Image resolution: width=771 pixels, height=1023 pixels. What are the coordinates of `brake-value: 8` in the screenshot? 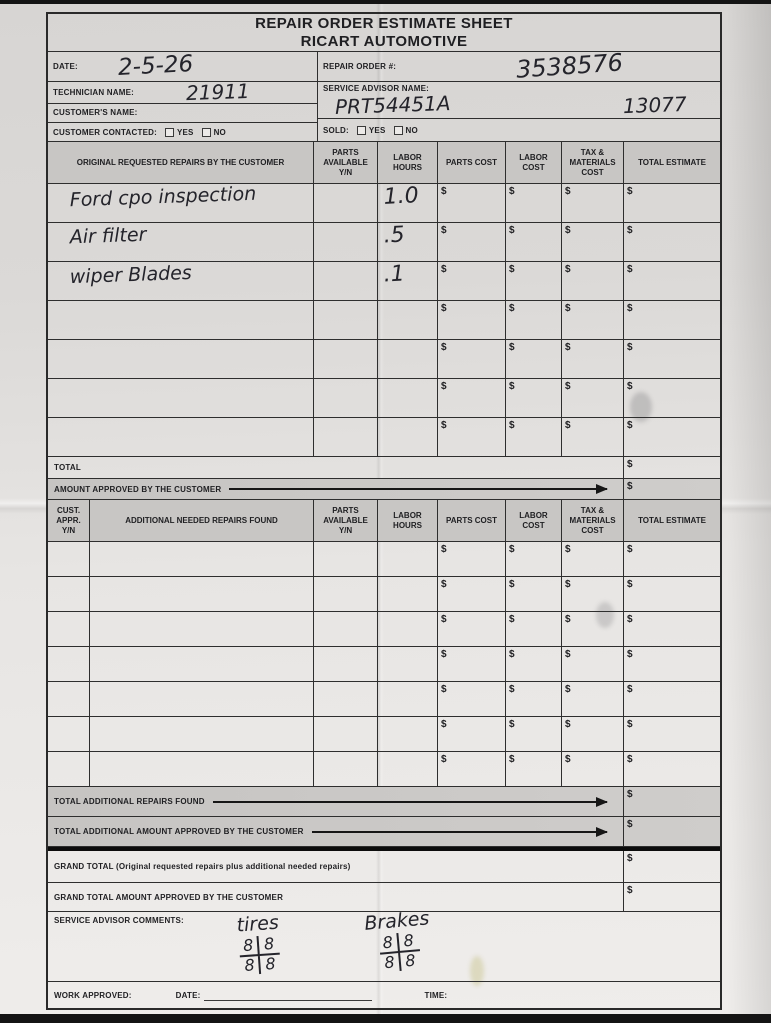 It's located at (410, 960).